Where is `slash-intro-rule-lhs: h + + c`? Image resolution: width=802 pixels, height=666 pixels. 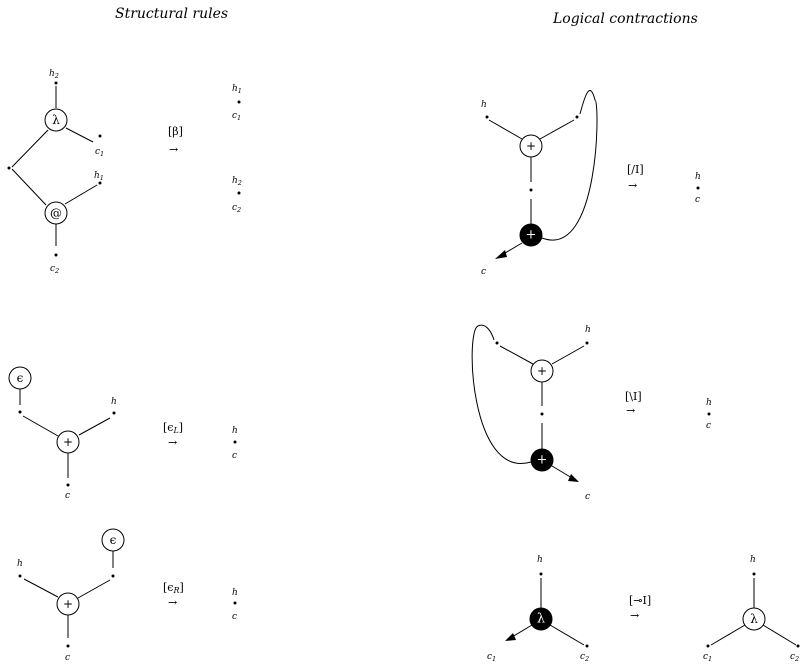
slash-intro-rule-lhs: h + + c is located at coordinates (539, 183).